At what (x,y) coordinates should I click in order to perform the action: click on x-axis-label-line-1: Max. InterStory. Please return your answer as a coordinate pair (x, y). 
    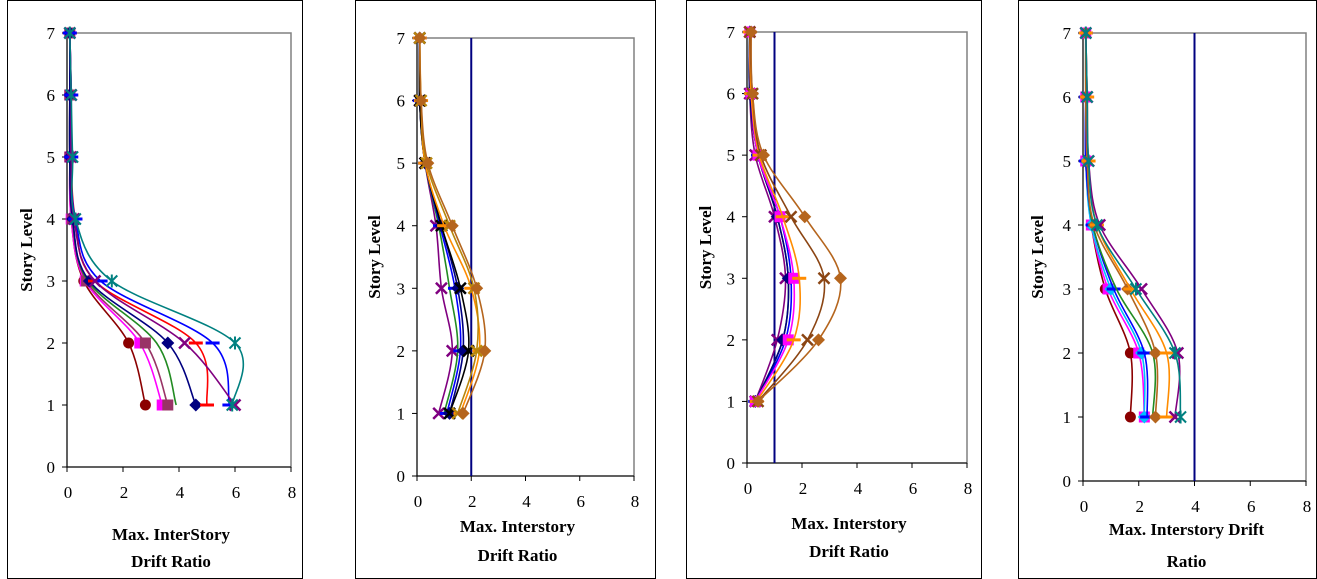
    Looking at the image, I should click on (171, 534).